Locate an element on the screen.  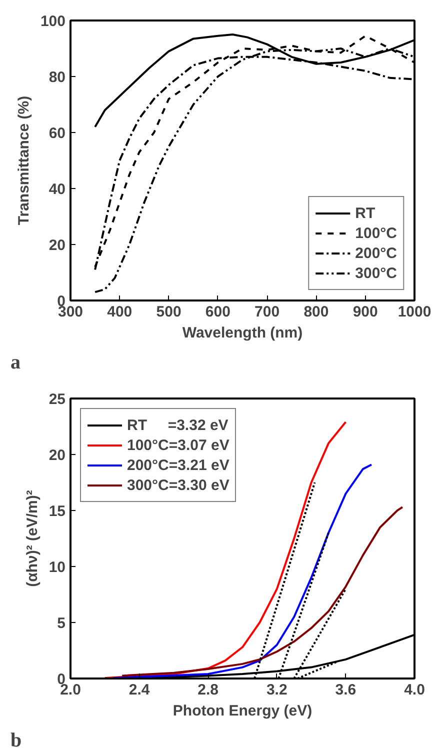
x-axis-title: Wavelength (nm) is located at coordinates (242, 333).